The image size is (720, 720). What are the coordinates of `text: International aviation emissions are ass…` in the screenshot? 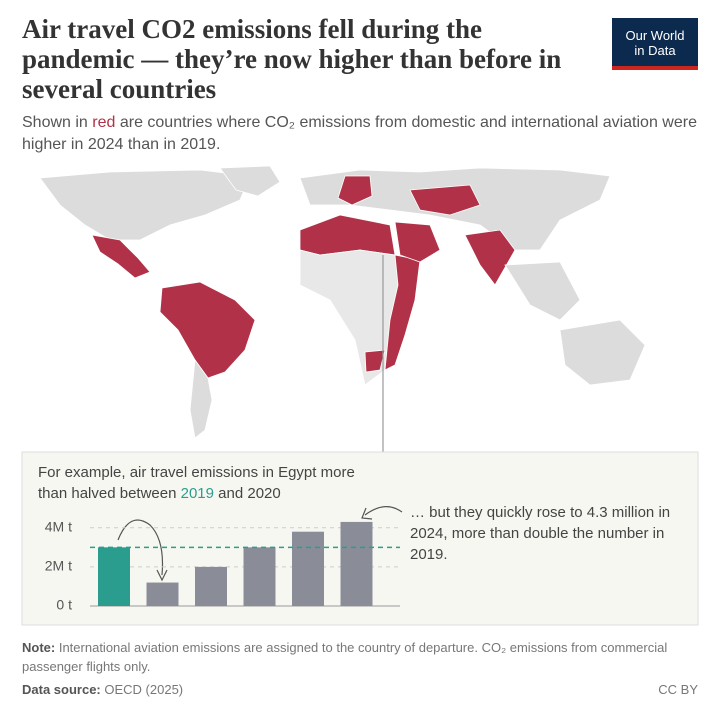 It's located at (345, 657).